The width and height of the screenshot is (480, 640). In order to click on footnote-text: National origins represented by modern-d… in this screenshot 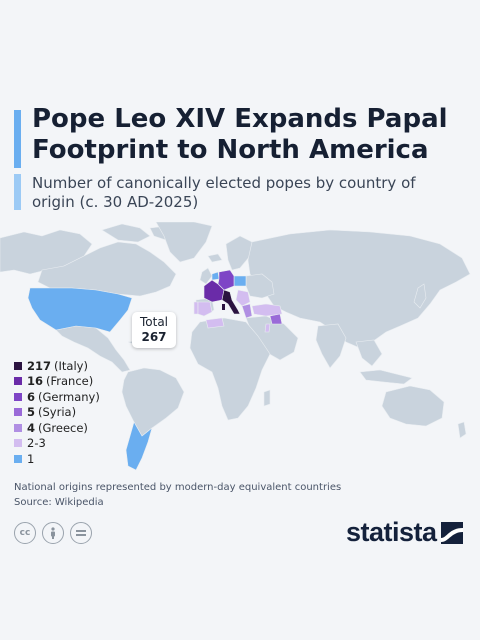, I will do `click(178, 487)`.